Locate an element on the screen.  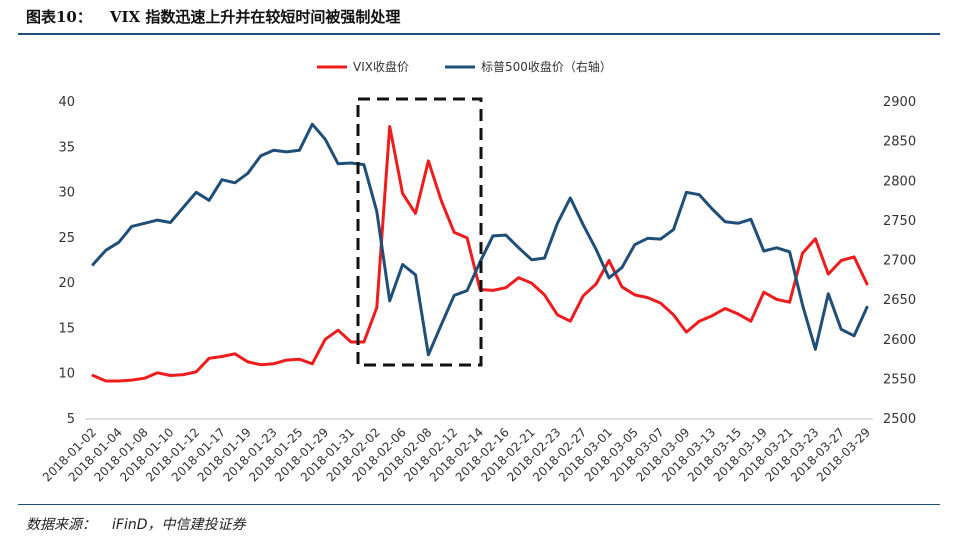
figure-label: 图表10： is located at coordinates (59, 17).